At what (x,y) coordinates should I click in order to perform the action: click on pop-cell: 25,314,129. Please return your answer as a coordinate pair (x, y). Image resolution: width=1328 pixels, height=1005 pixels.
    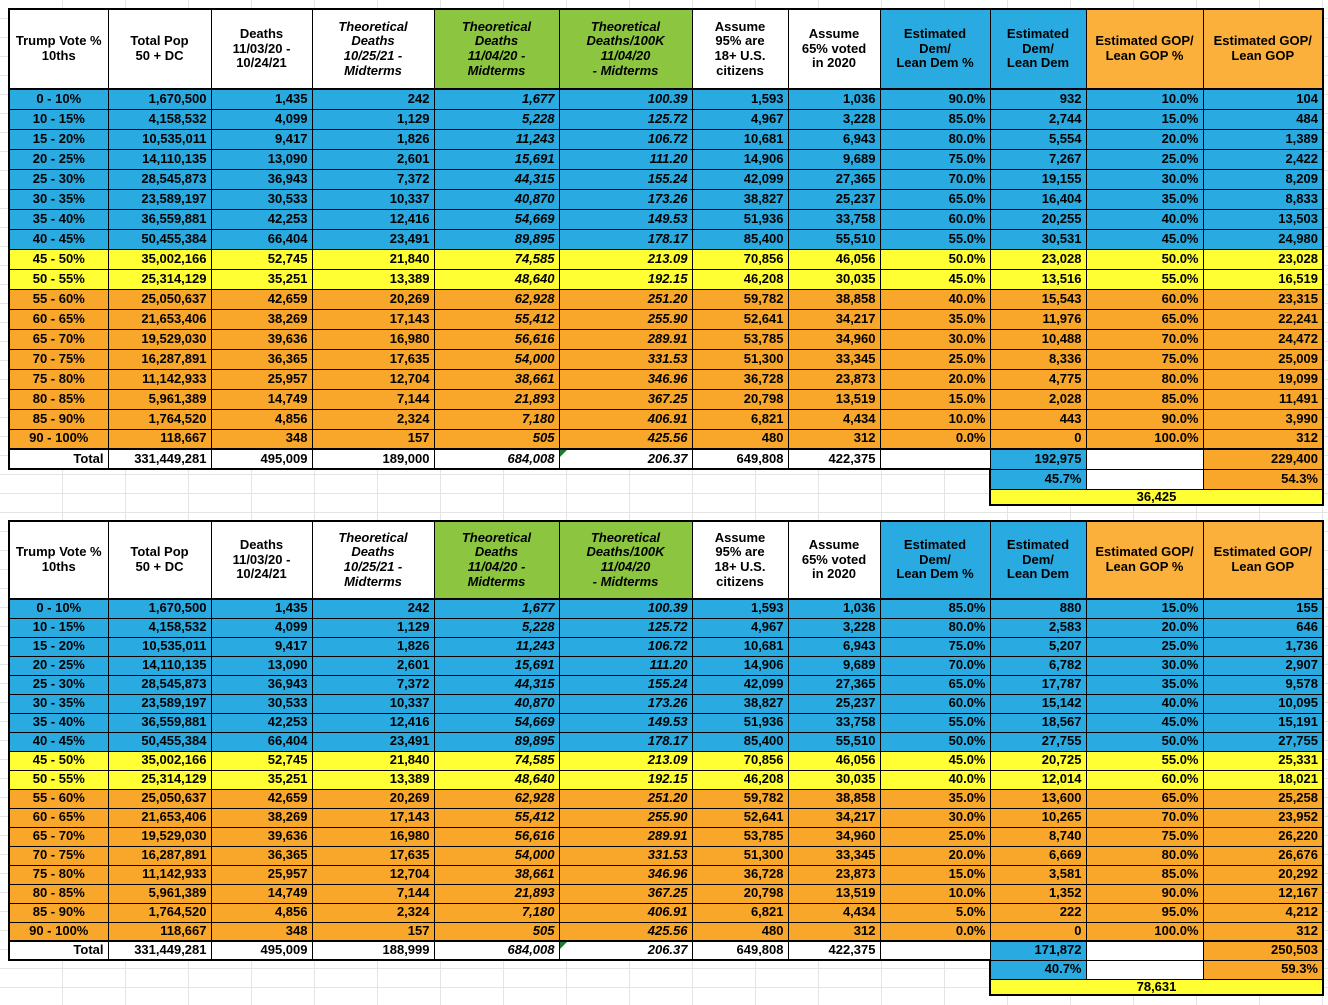
    Looking at the image, I should click on (159, 279).